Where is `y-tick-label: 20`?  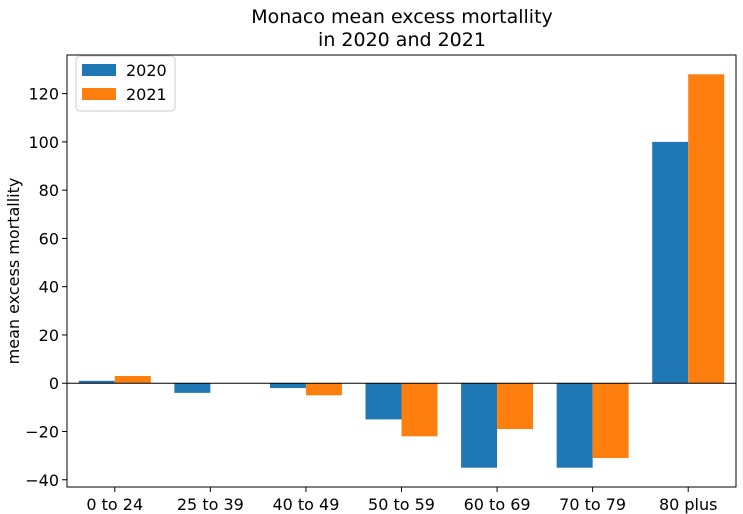
y-tick-label: 20 is located at coordinates (49, 335).